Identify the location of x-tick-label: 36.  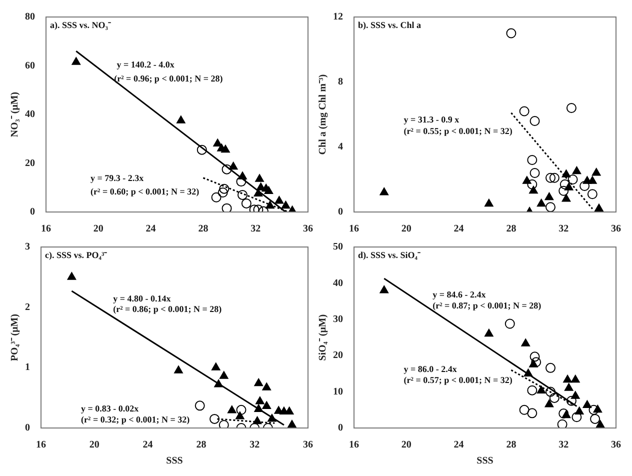
(616, 229).